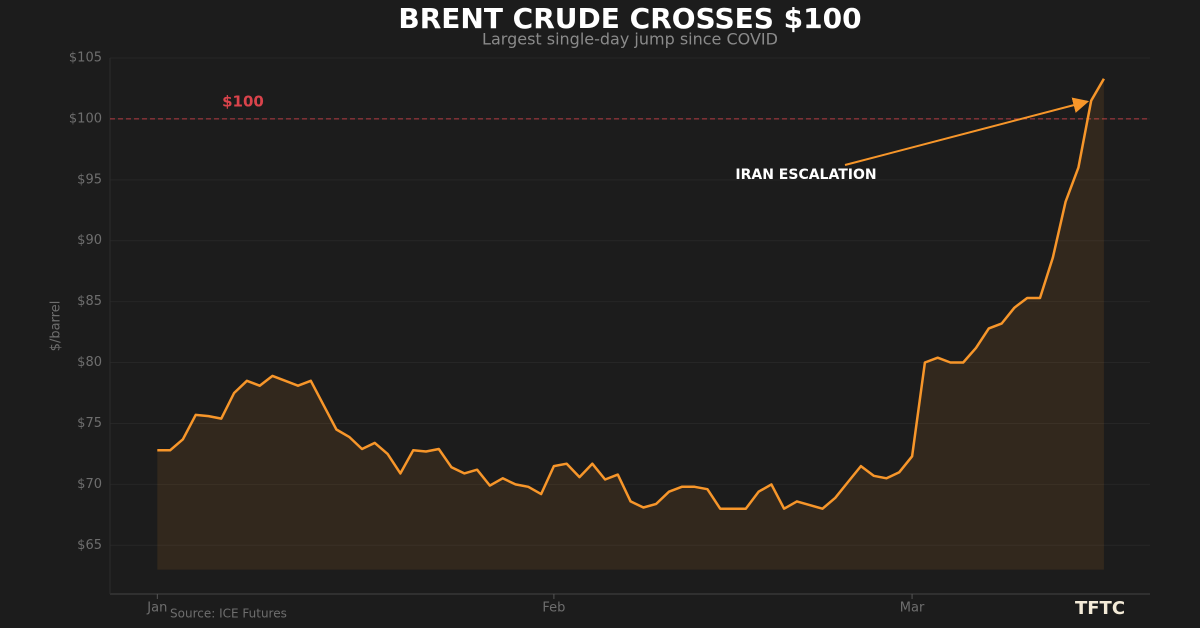 The height and width of the screenshot is (628, 1200). I want to click on y-tick-label: $105, so click(85, 58).